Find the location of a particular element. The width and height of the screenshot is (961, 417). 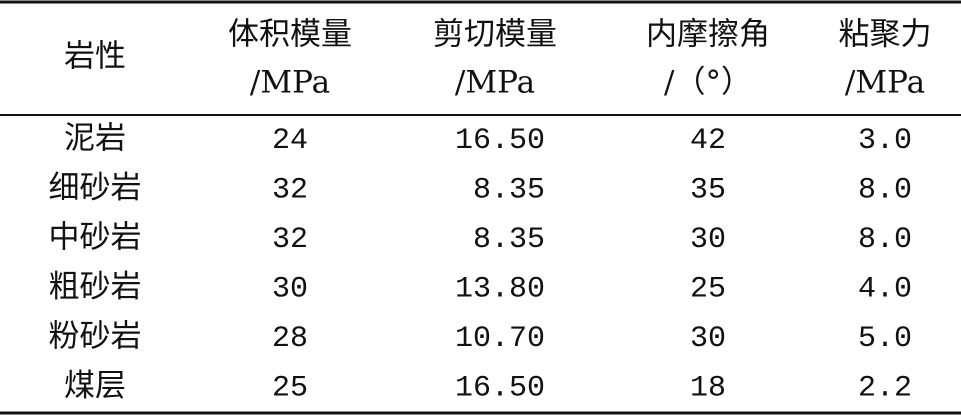

cell-value: 10.70 is located at coordinates (500, 339).